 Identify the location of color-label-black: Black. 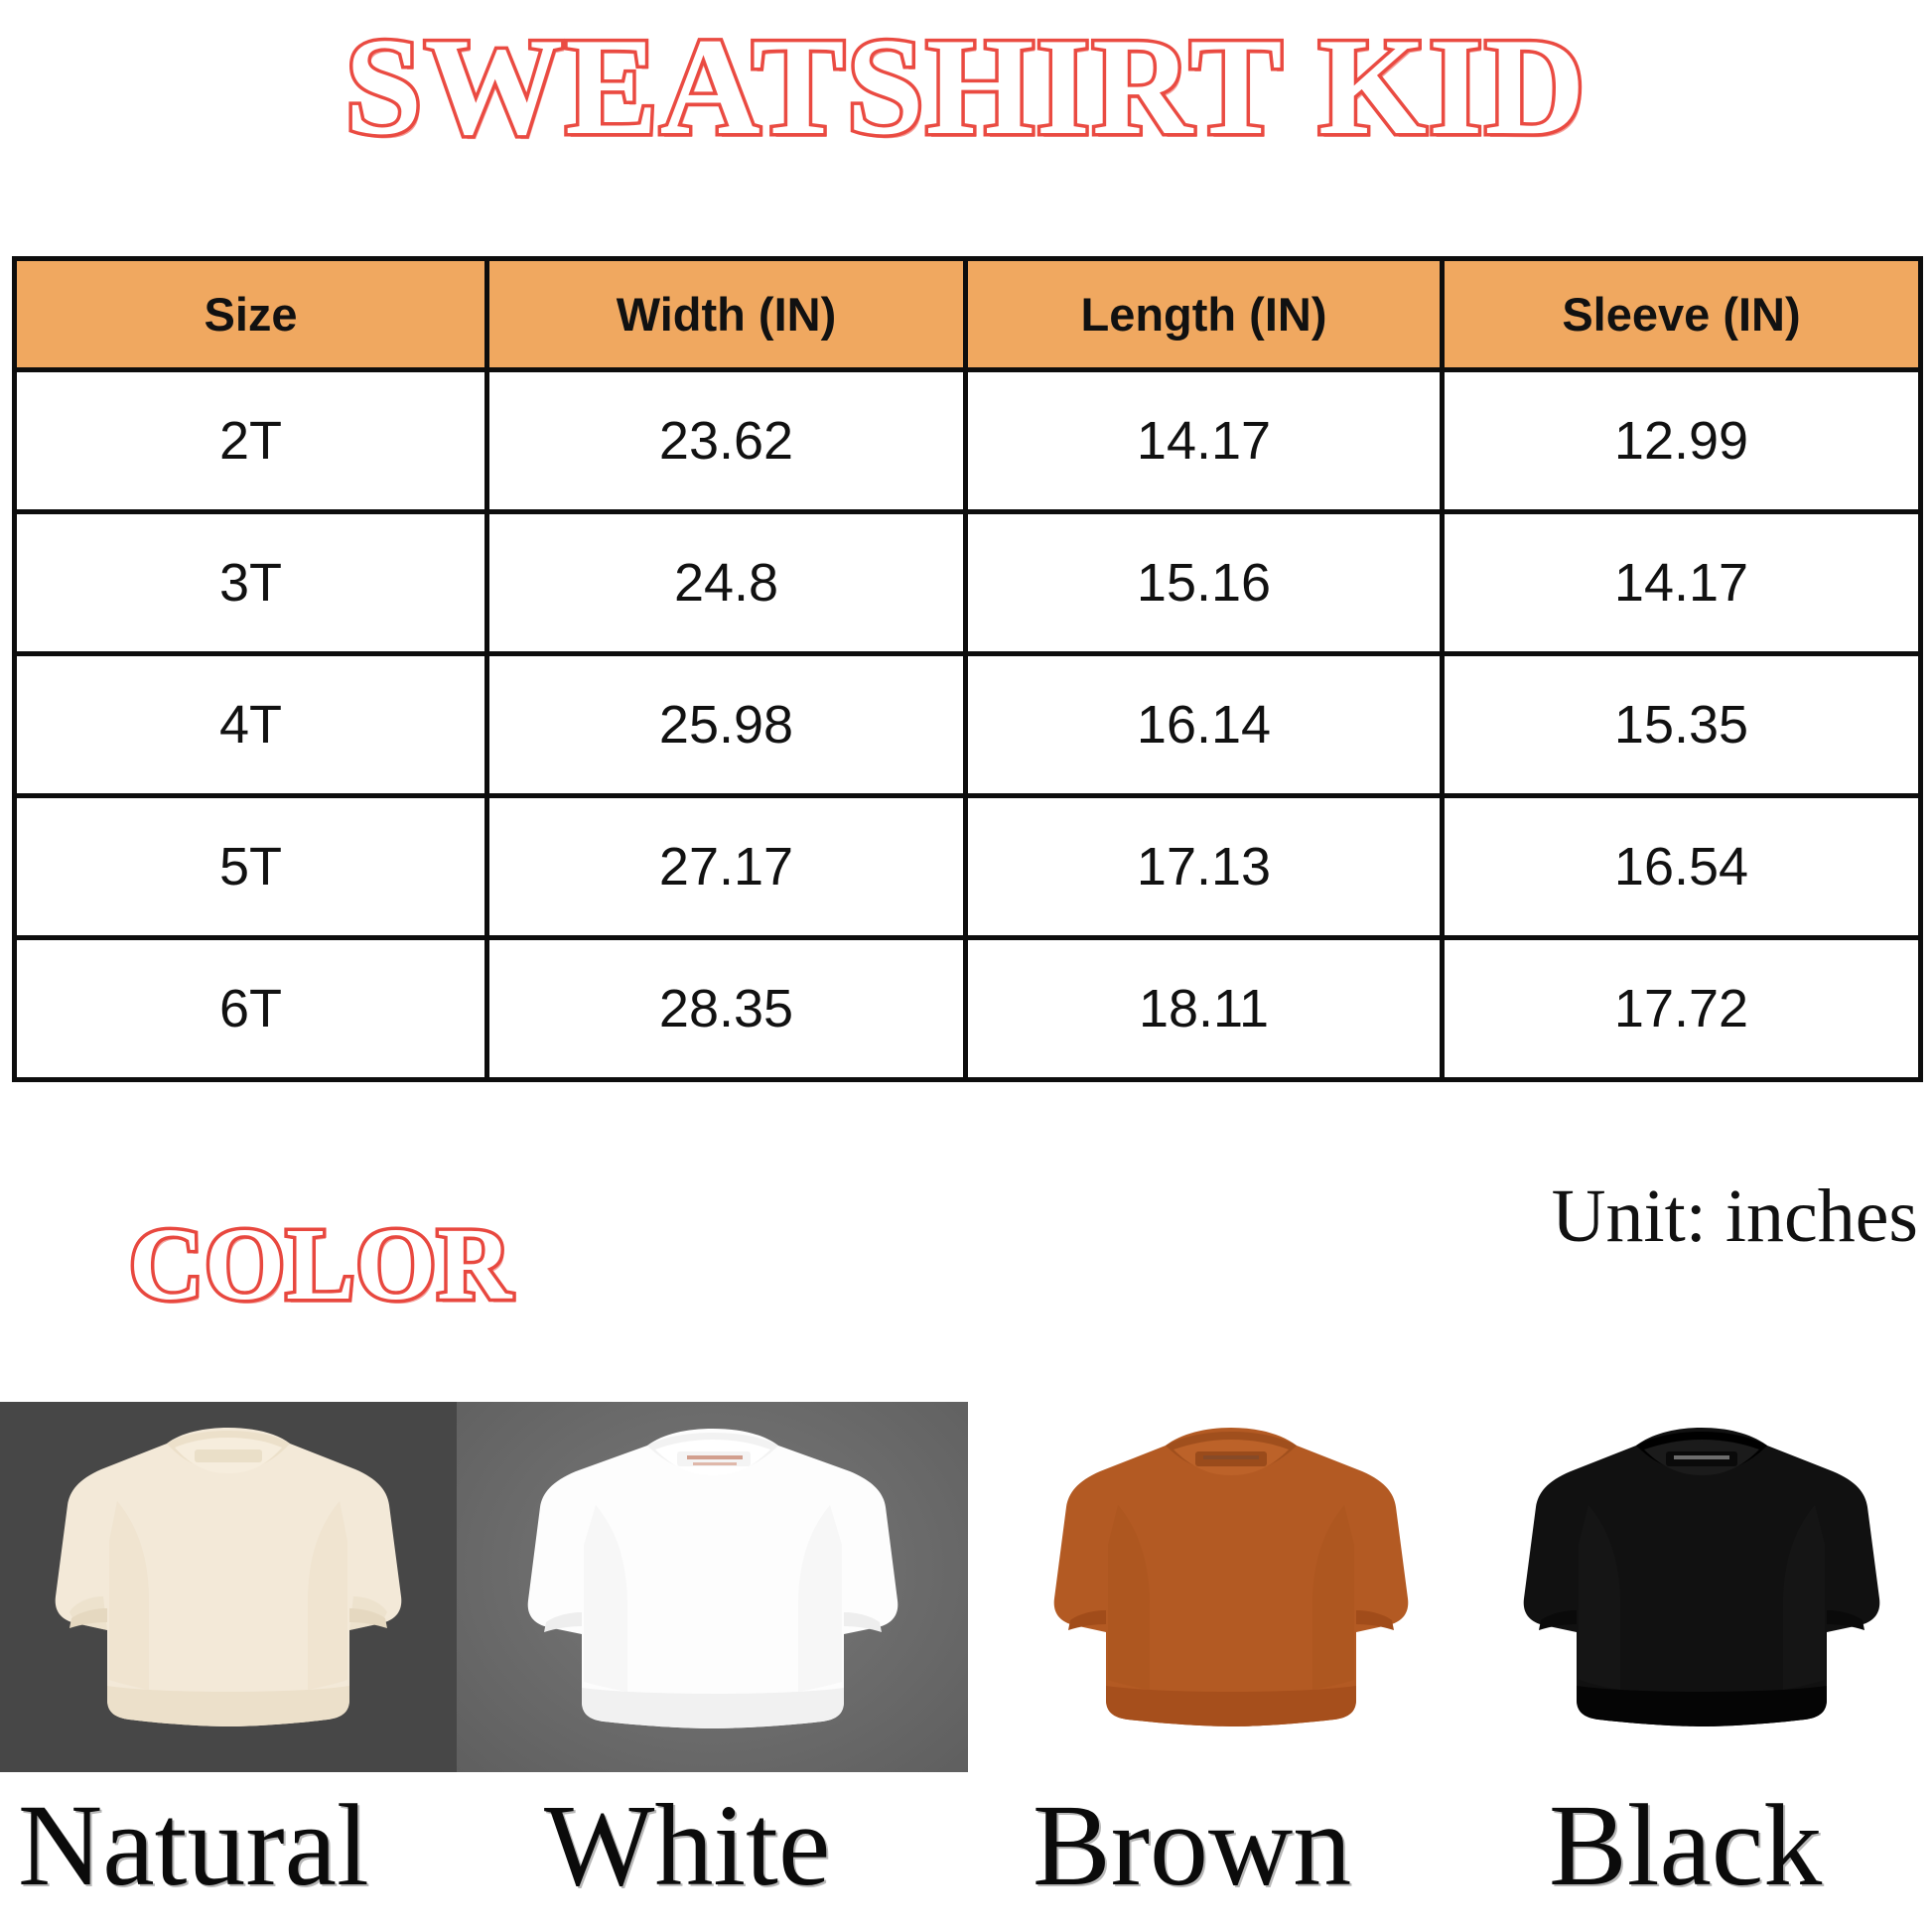
(1686, 1845).